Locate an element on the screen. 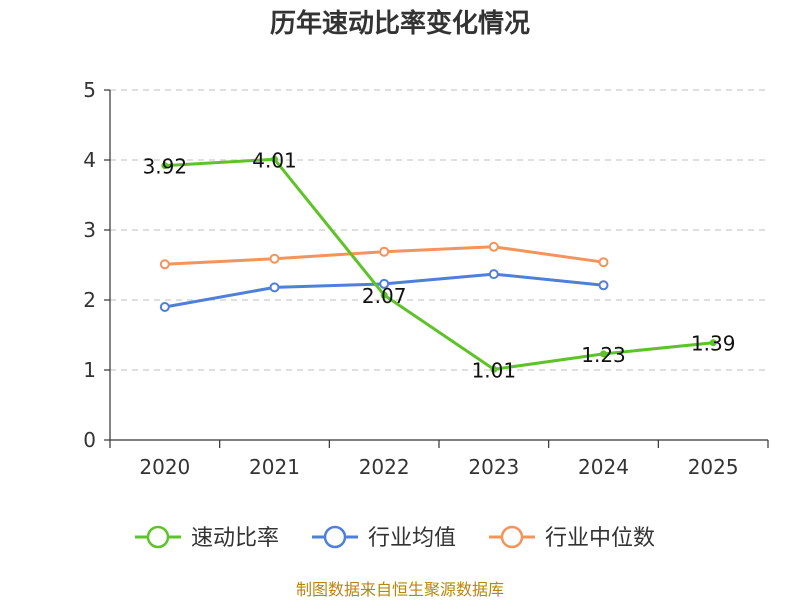 The height and width of the screenshot is (600, 800). data-label: 1.23 is located at coordinates (603, 355).